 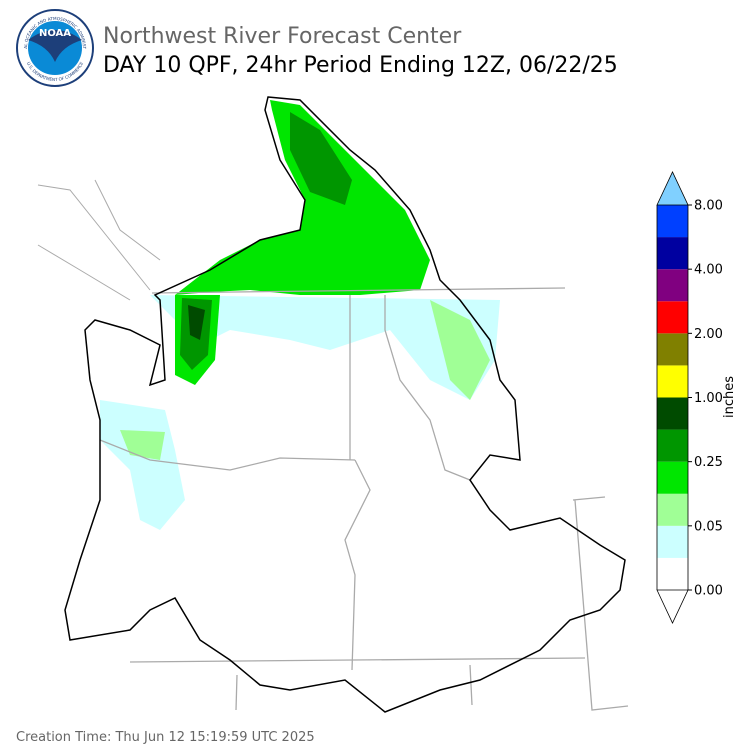 What do you see at coordinates (708, 334) in the screenshot?
I see `colorbar-tick-label: 2.00` at bounding box center [708, 334].